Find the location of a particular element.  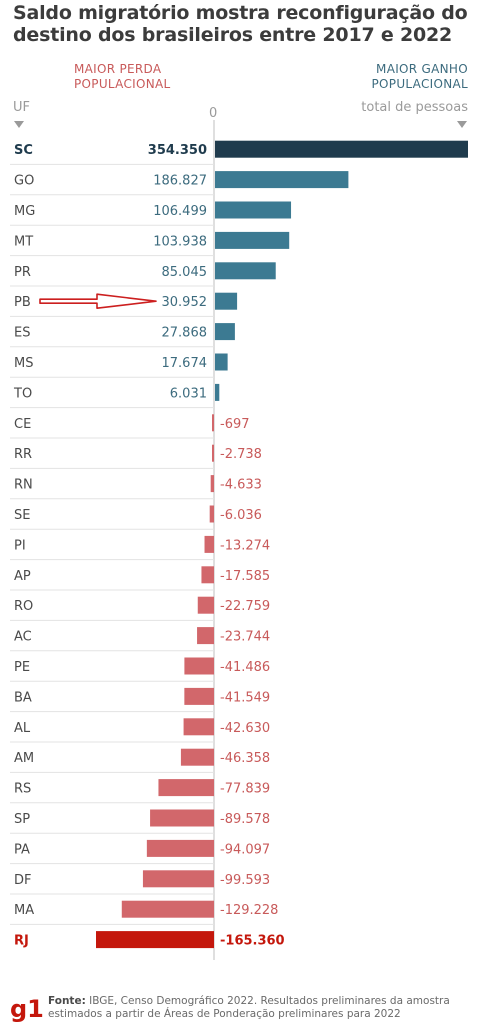

value-label-pi: -13.274 is located at coordinates (245, 545).